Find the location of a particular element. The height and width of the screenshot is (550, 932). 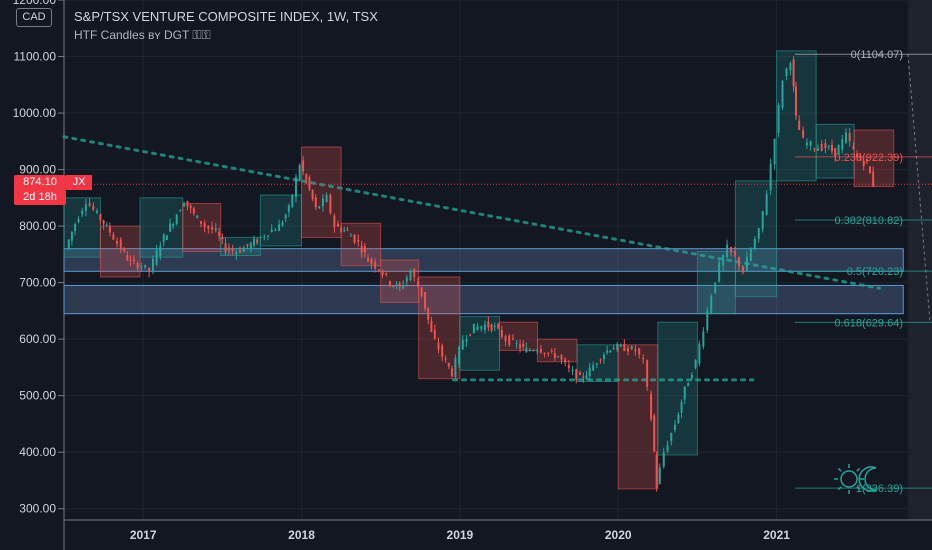

last-price-value: 874.10 is located at coordinates (40, 182).